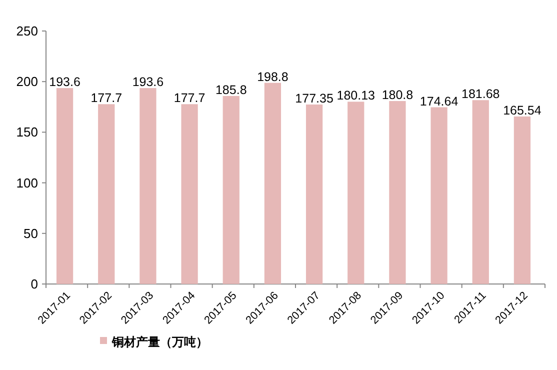 Image resolution: width=557 pixels, height=370 pixels. What do you see at coordinates (159, 342) in the screenshot?
I see `legend-label: 铜材产量（万吨）` at bounding box center [159, 342].